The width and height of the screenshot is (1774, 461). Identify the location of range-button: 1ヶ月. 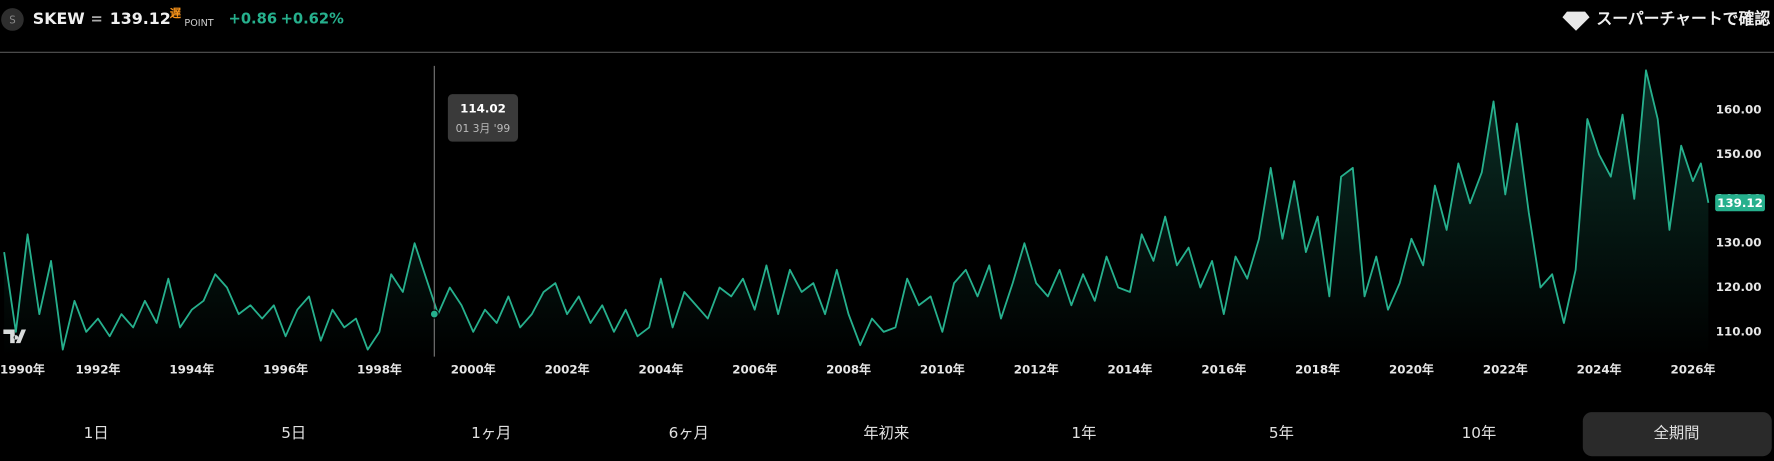
(491, 433).